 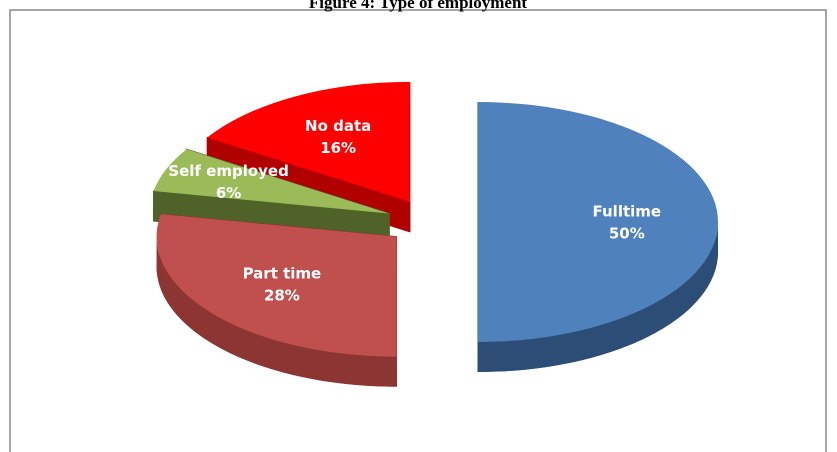 What do you see at coordinates (228, 171) in the screenshot?
I see `slice-label: Self employed` at bounding box center [228, 171].